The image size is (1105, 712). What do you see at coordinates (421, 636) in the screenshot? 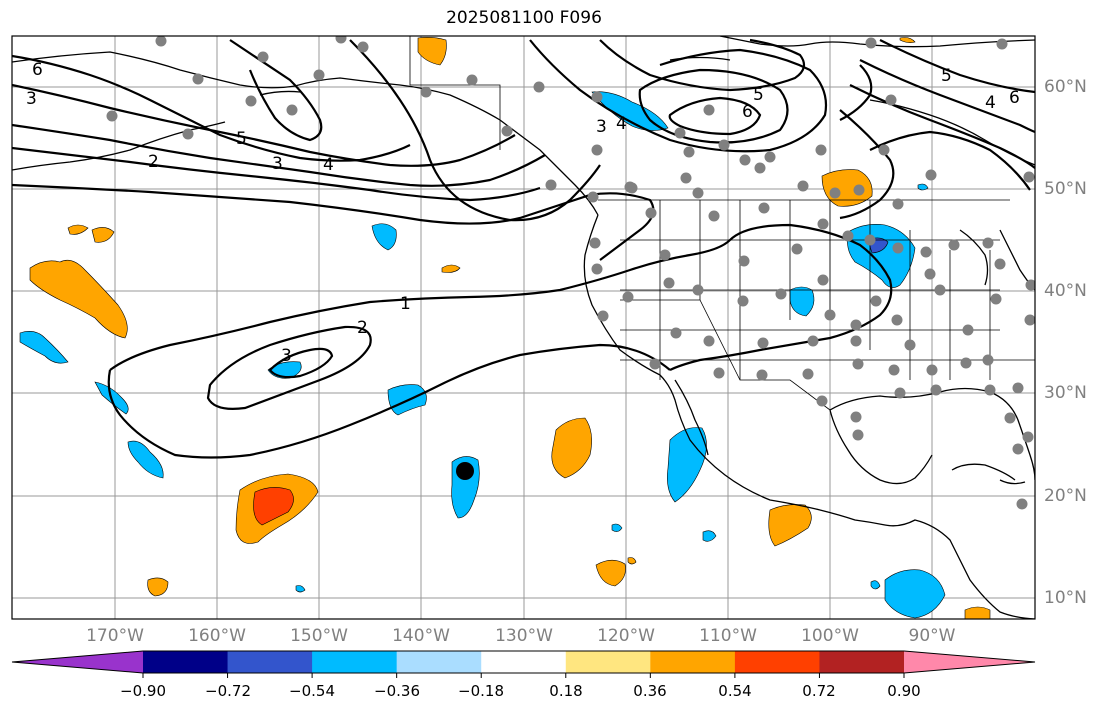
I see `lon-label: 140°W` at bounding box center [421, 636].